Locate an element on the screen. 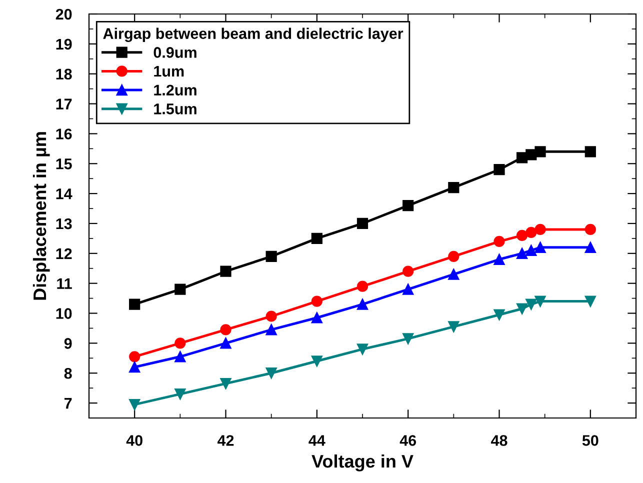  legend-label: 1.5um is located at coordinates (175, 109).